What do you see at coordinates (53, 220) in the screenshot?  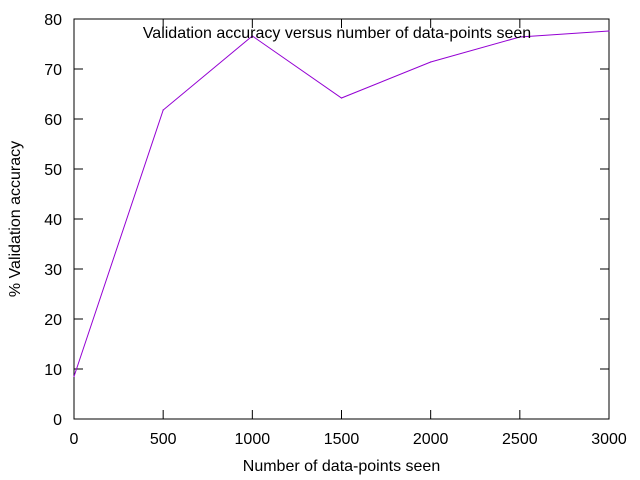 I see `y-tick-label: 40` at bounding box center [53, 220].